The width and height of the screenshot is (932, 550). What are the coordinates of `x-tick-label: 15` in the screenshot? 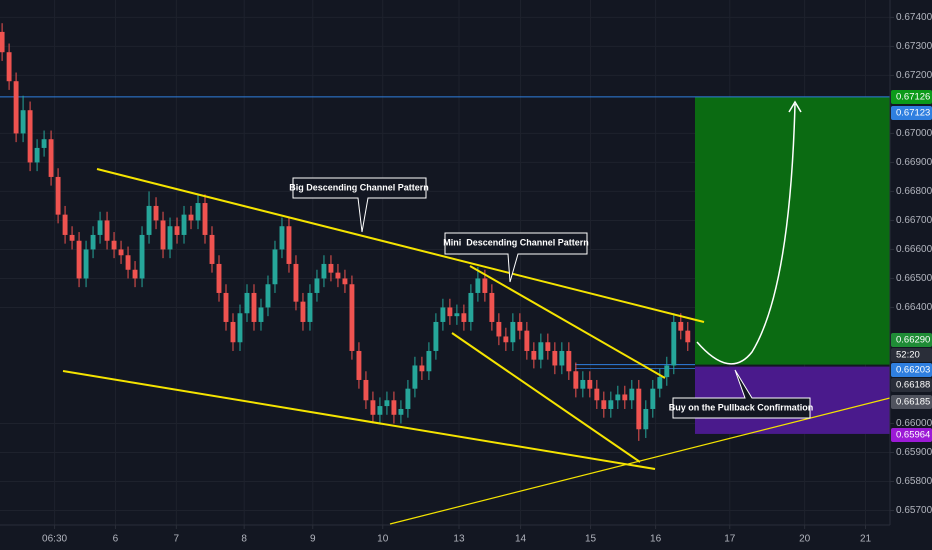 It's located at (591, 539).